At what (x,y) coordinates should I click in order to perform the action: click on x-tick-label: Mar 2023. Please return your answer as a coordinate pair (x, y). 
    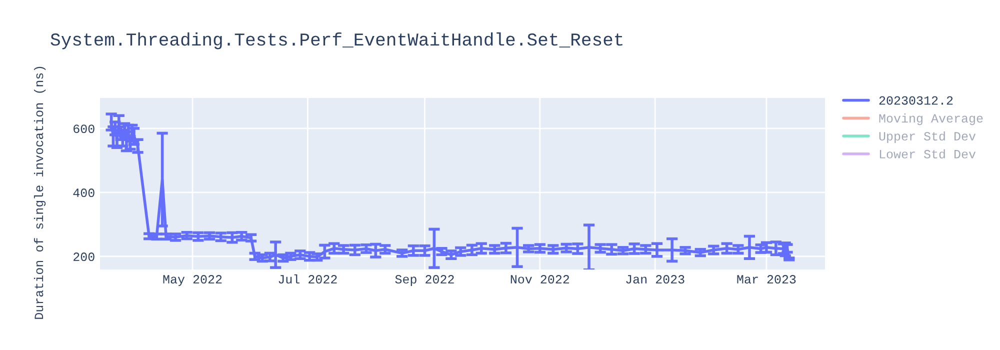
    Looking at the image, I should click on (766, 279).